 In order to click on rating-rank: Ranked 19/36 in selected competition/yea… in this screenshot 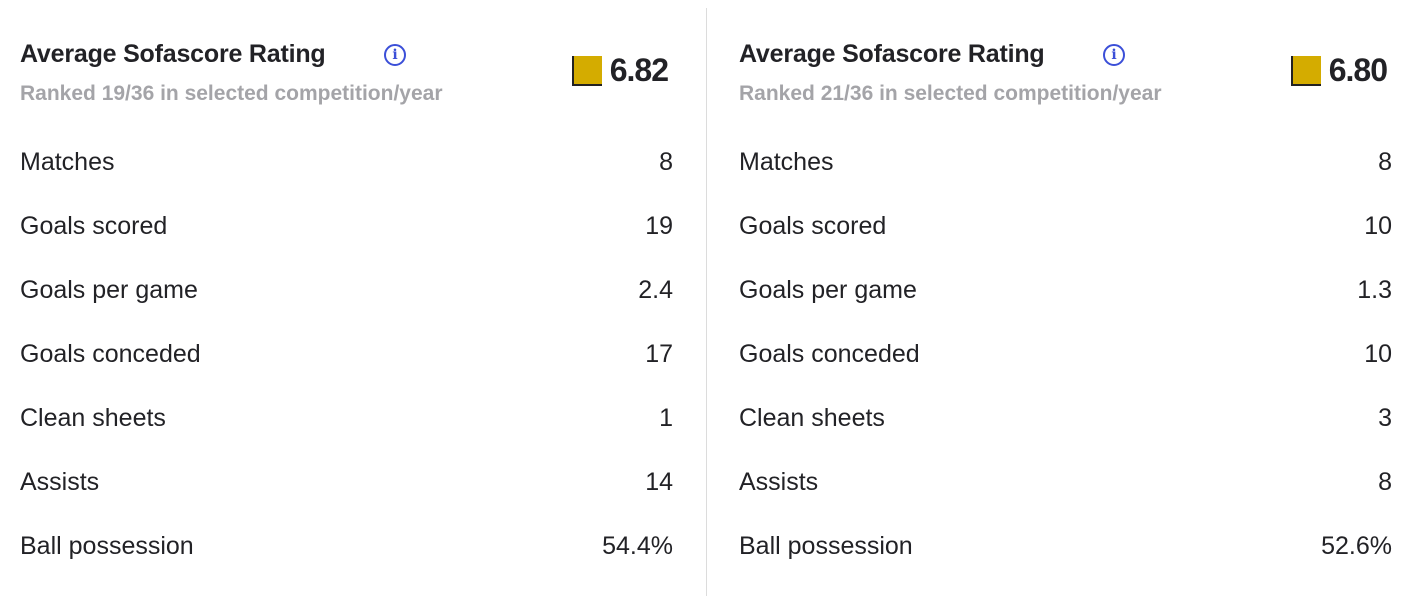, I will do `click(231, 93)`.